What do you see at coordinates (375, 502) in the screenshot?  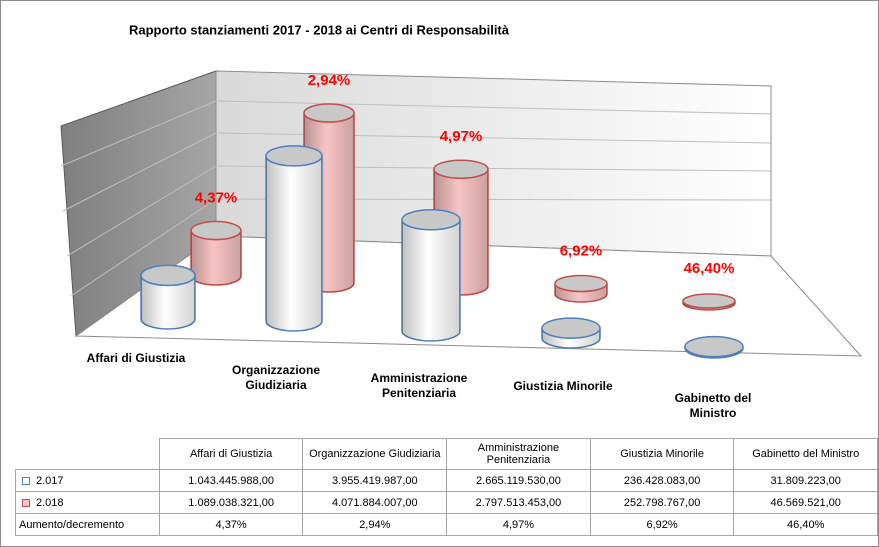 I see `table-cell: 4.071.884.007,00` at bounding box center [375, 502].